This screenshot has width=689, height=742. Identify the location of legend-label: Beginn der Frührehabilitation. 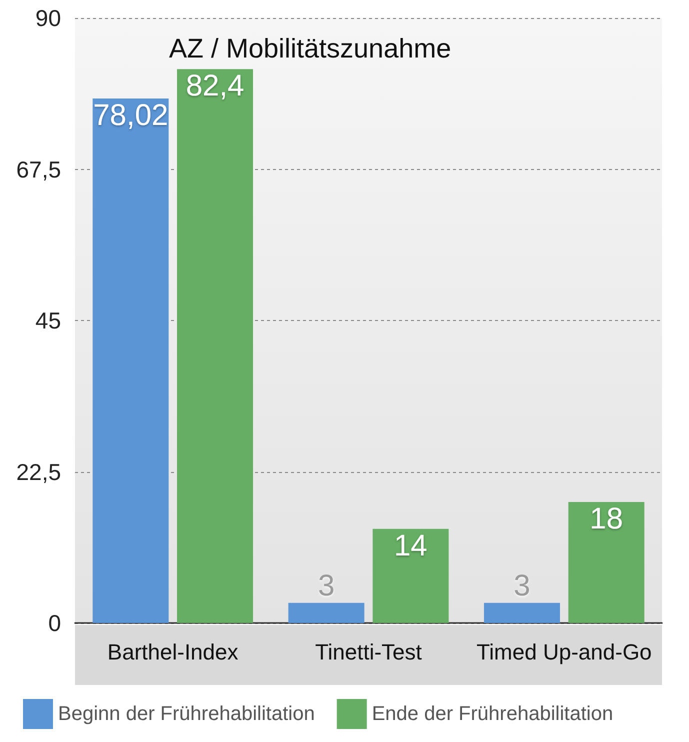
(186, 714).